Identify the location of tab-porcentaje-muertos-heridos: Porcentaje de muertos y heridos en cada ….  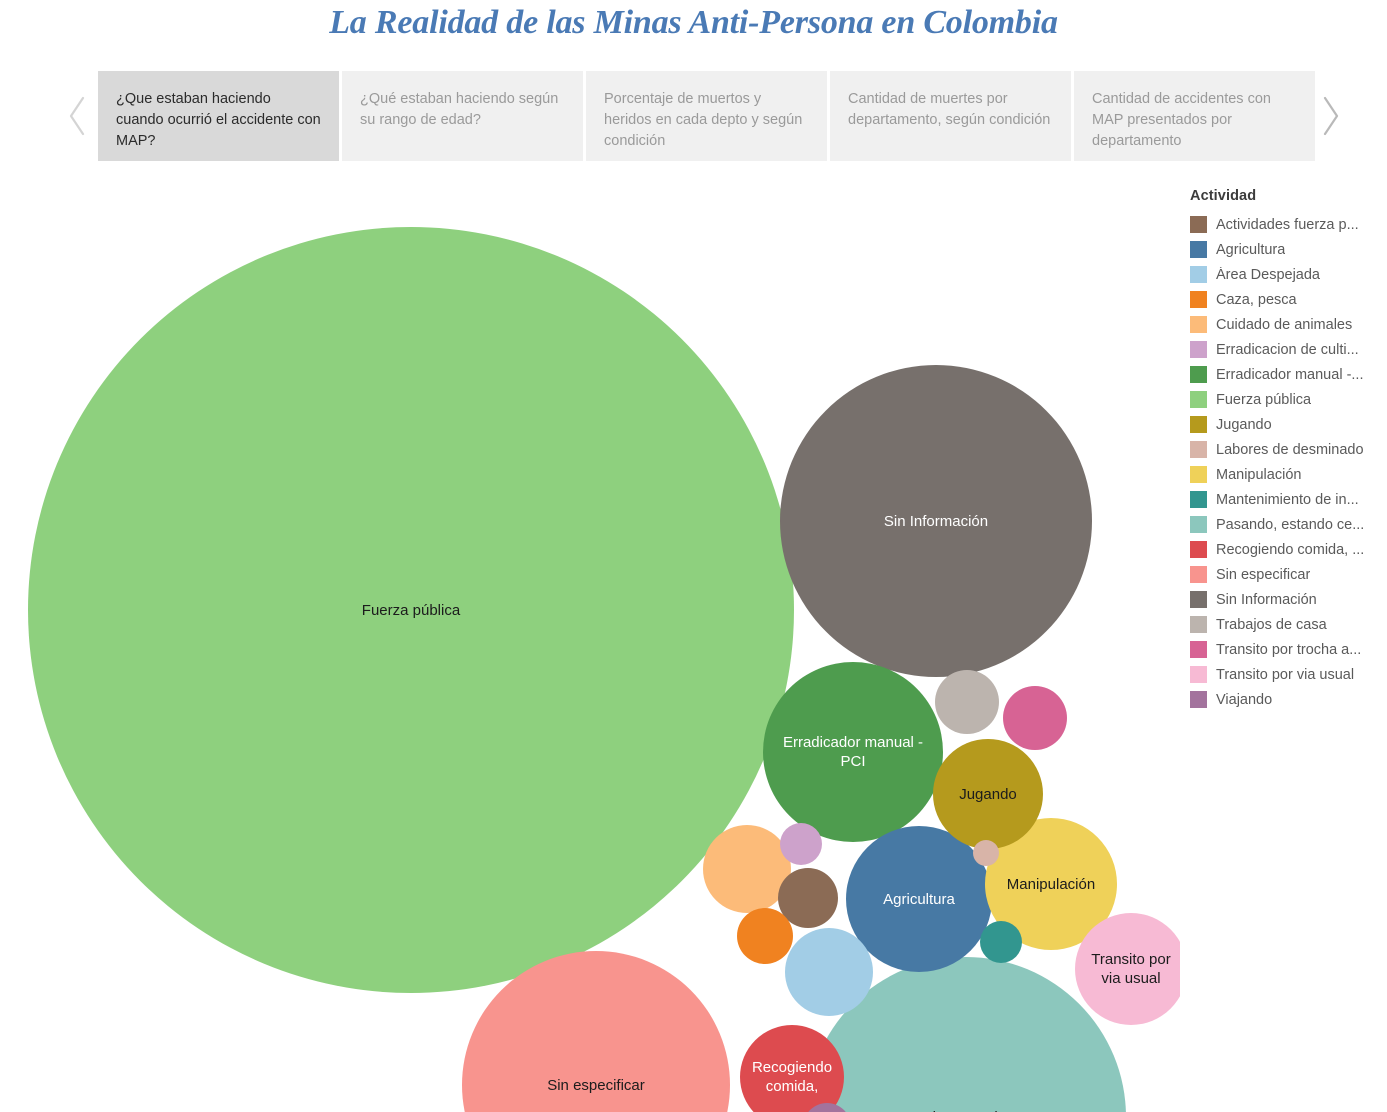
(706, 116).